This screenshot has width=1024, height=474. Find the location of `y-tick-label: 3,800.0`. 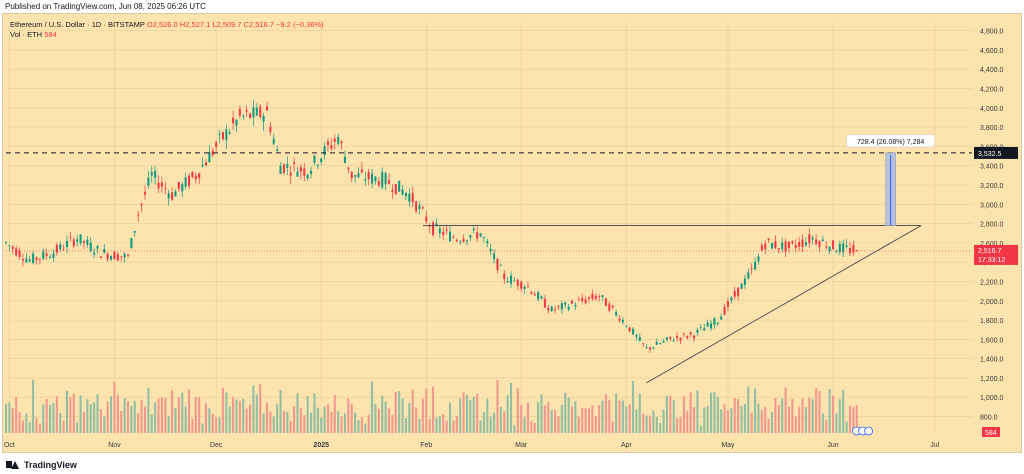

y-tick-label: 3,800.0 is located at coordinates (991, 128).